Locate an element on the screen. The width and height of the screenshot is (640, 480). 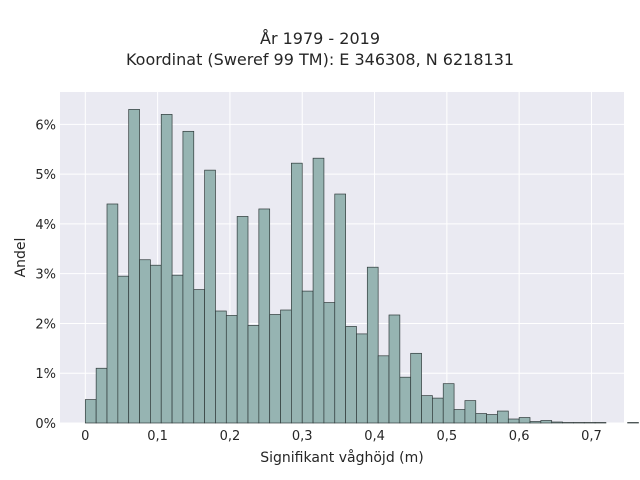
y-tick-labels: 0% 1% 2% 3% 4% 5% 6% is located at coordinates (45, 275).